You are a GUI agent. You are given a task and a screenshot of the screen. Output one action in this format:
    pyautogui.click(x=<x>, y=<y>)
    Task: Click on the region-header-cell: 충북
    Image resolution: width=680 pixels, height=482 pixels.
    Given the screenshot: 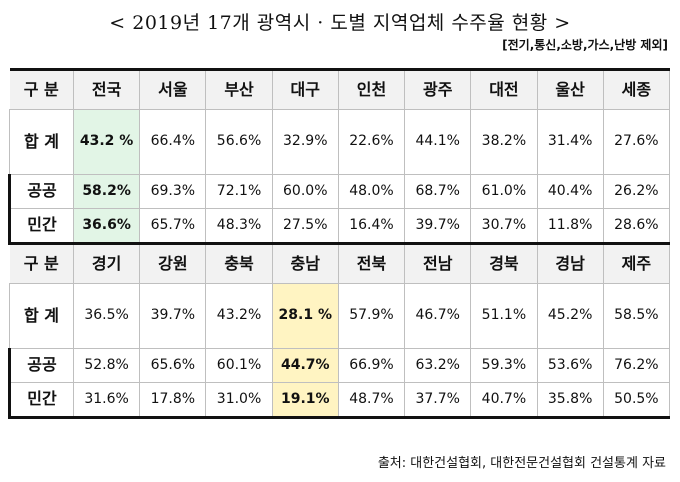 What is the action you would take?
    pyautogui.click(x=239, y=263)
    